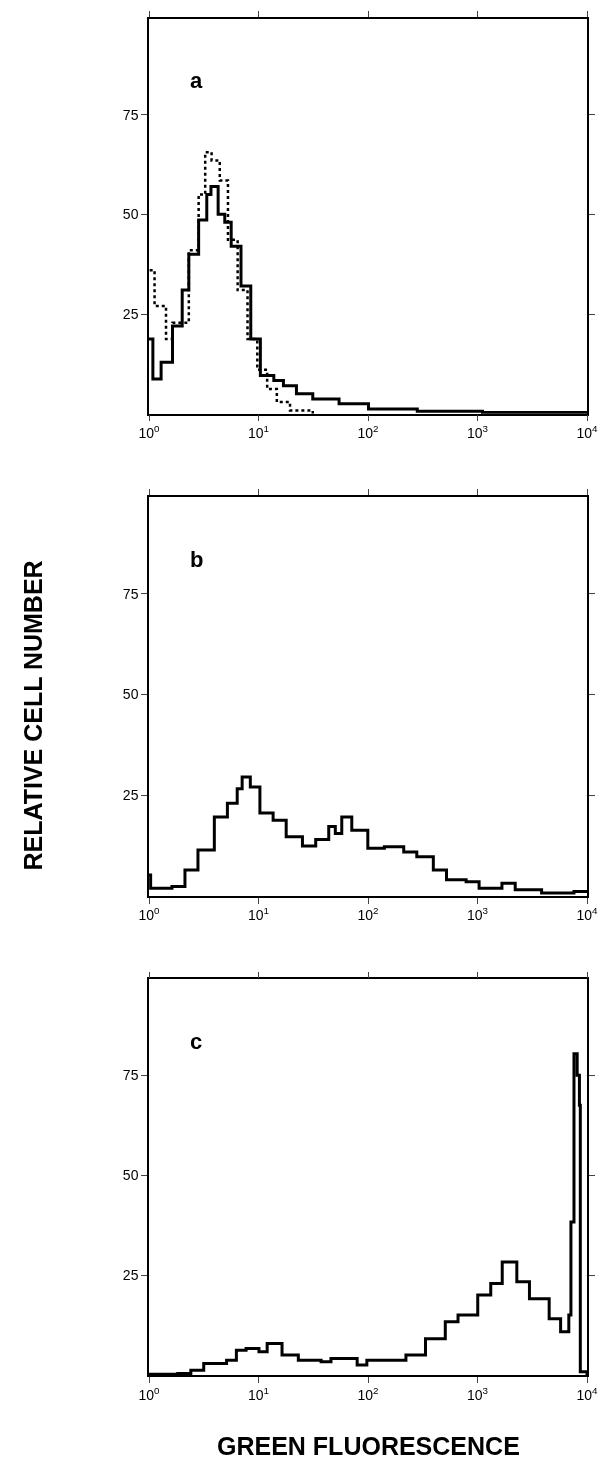  Describe the element at coordinates (368, 1446) in the screenshot. I see `x-axis-title: GREEN FLUORESCENCE` at that location.